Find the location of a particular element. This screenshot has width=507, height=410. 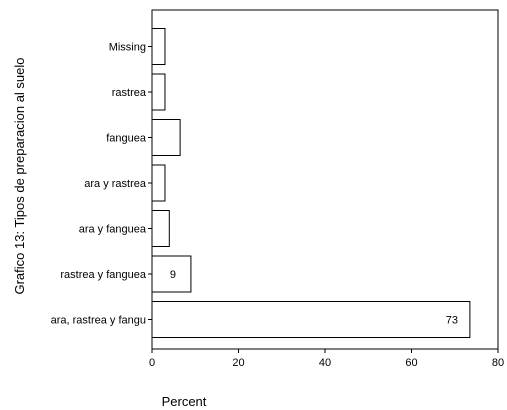

category-label: fanguea is located at coordinates (126, 139).